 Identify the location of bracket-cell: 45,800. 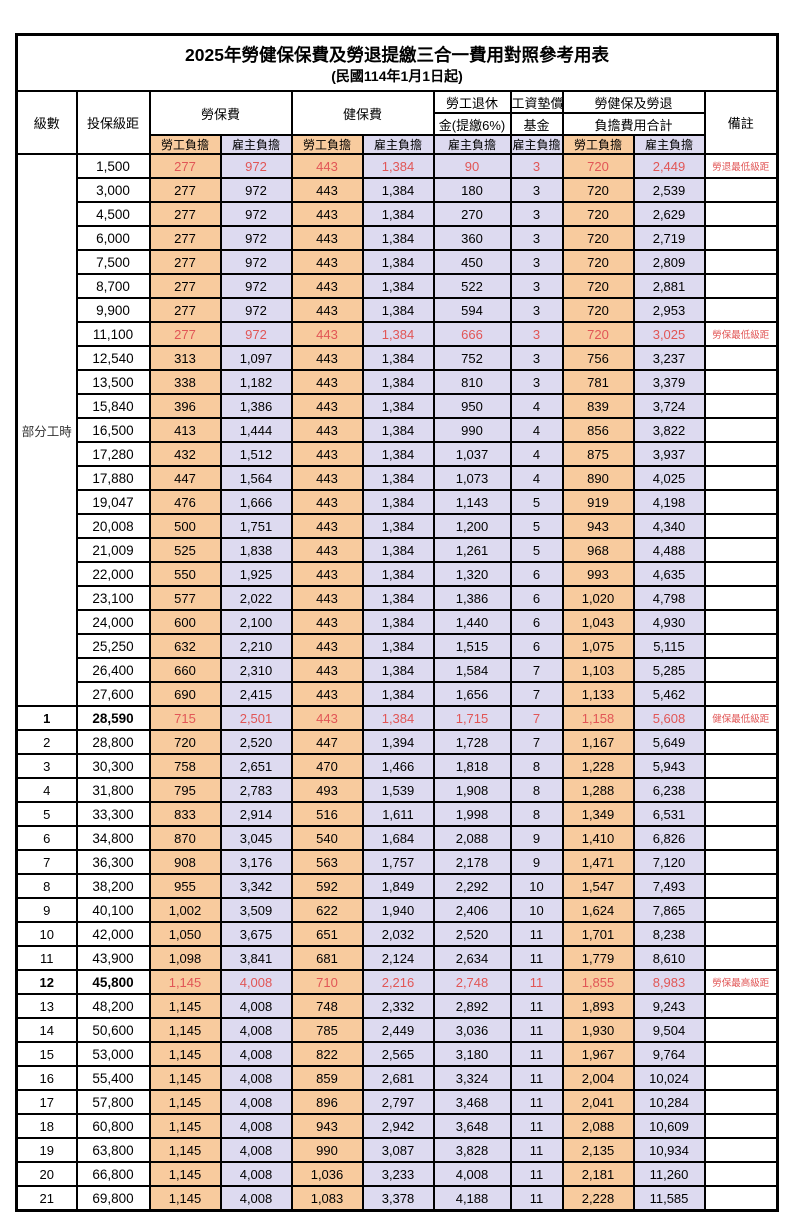
(113, 982).